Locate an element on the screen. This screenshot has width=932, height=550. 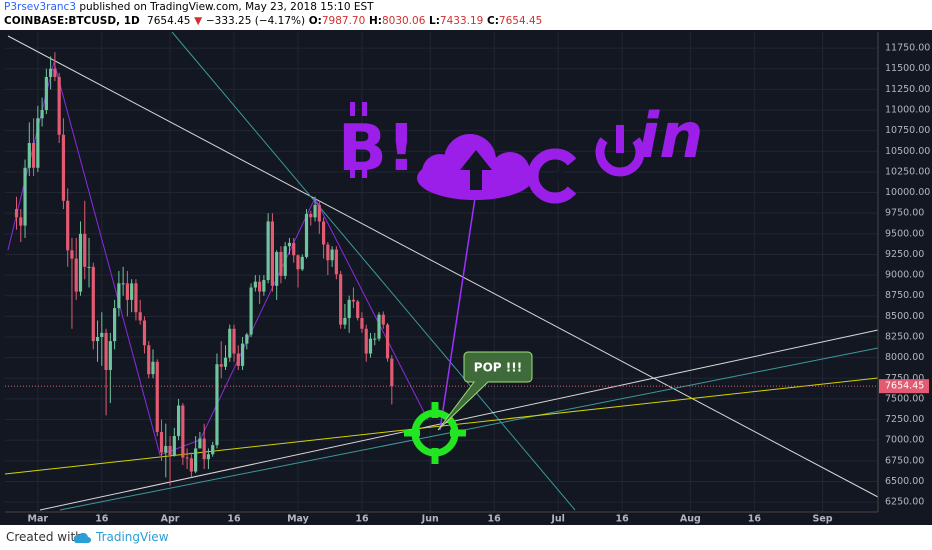
y-tick-label: 7500.00 is located at coordinates (904, 398).